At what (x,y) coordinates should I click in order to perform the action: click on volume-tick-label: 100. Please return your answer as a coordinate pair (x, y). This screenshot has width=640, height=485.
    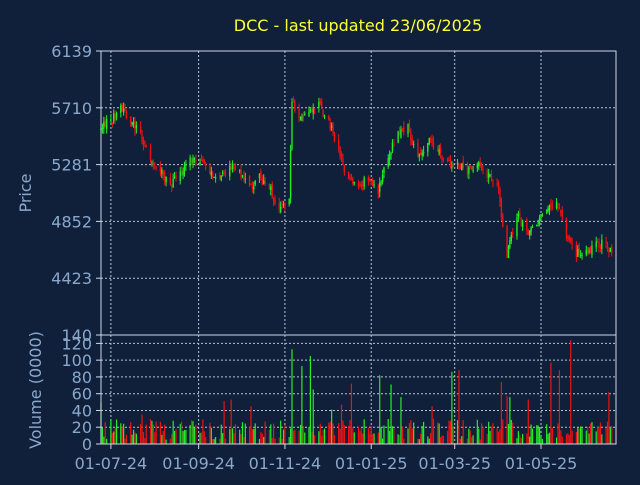
    Looking at the image, I should click on (76, 360).